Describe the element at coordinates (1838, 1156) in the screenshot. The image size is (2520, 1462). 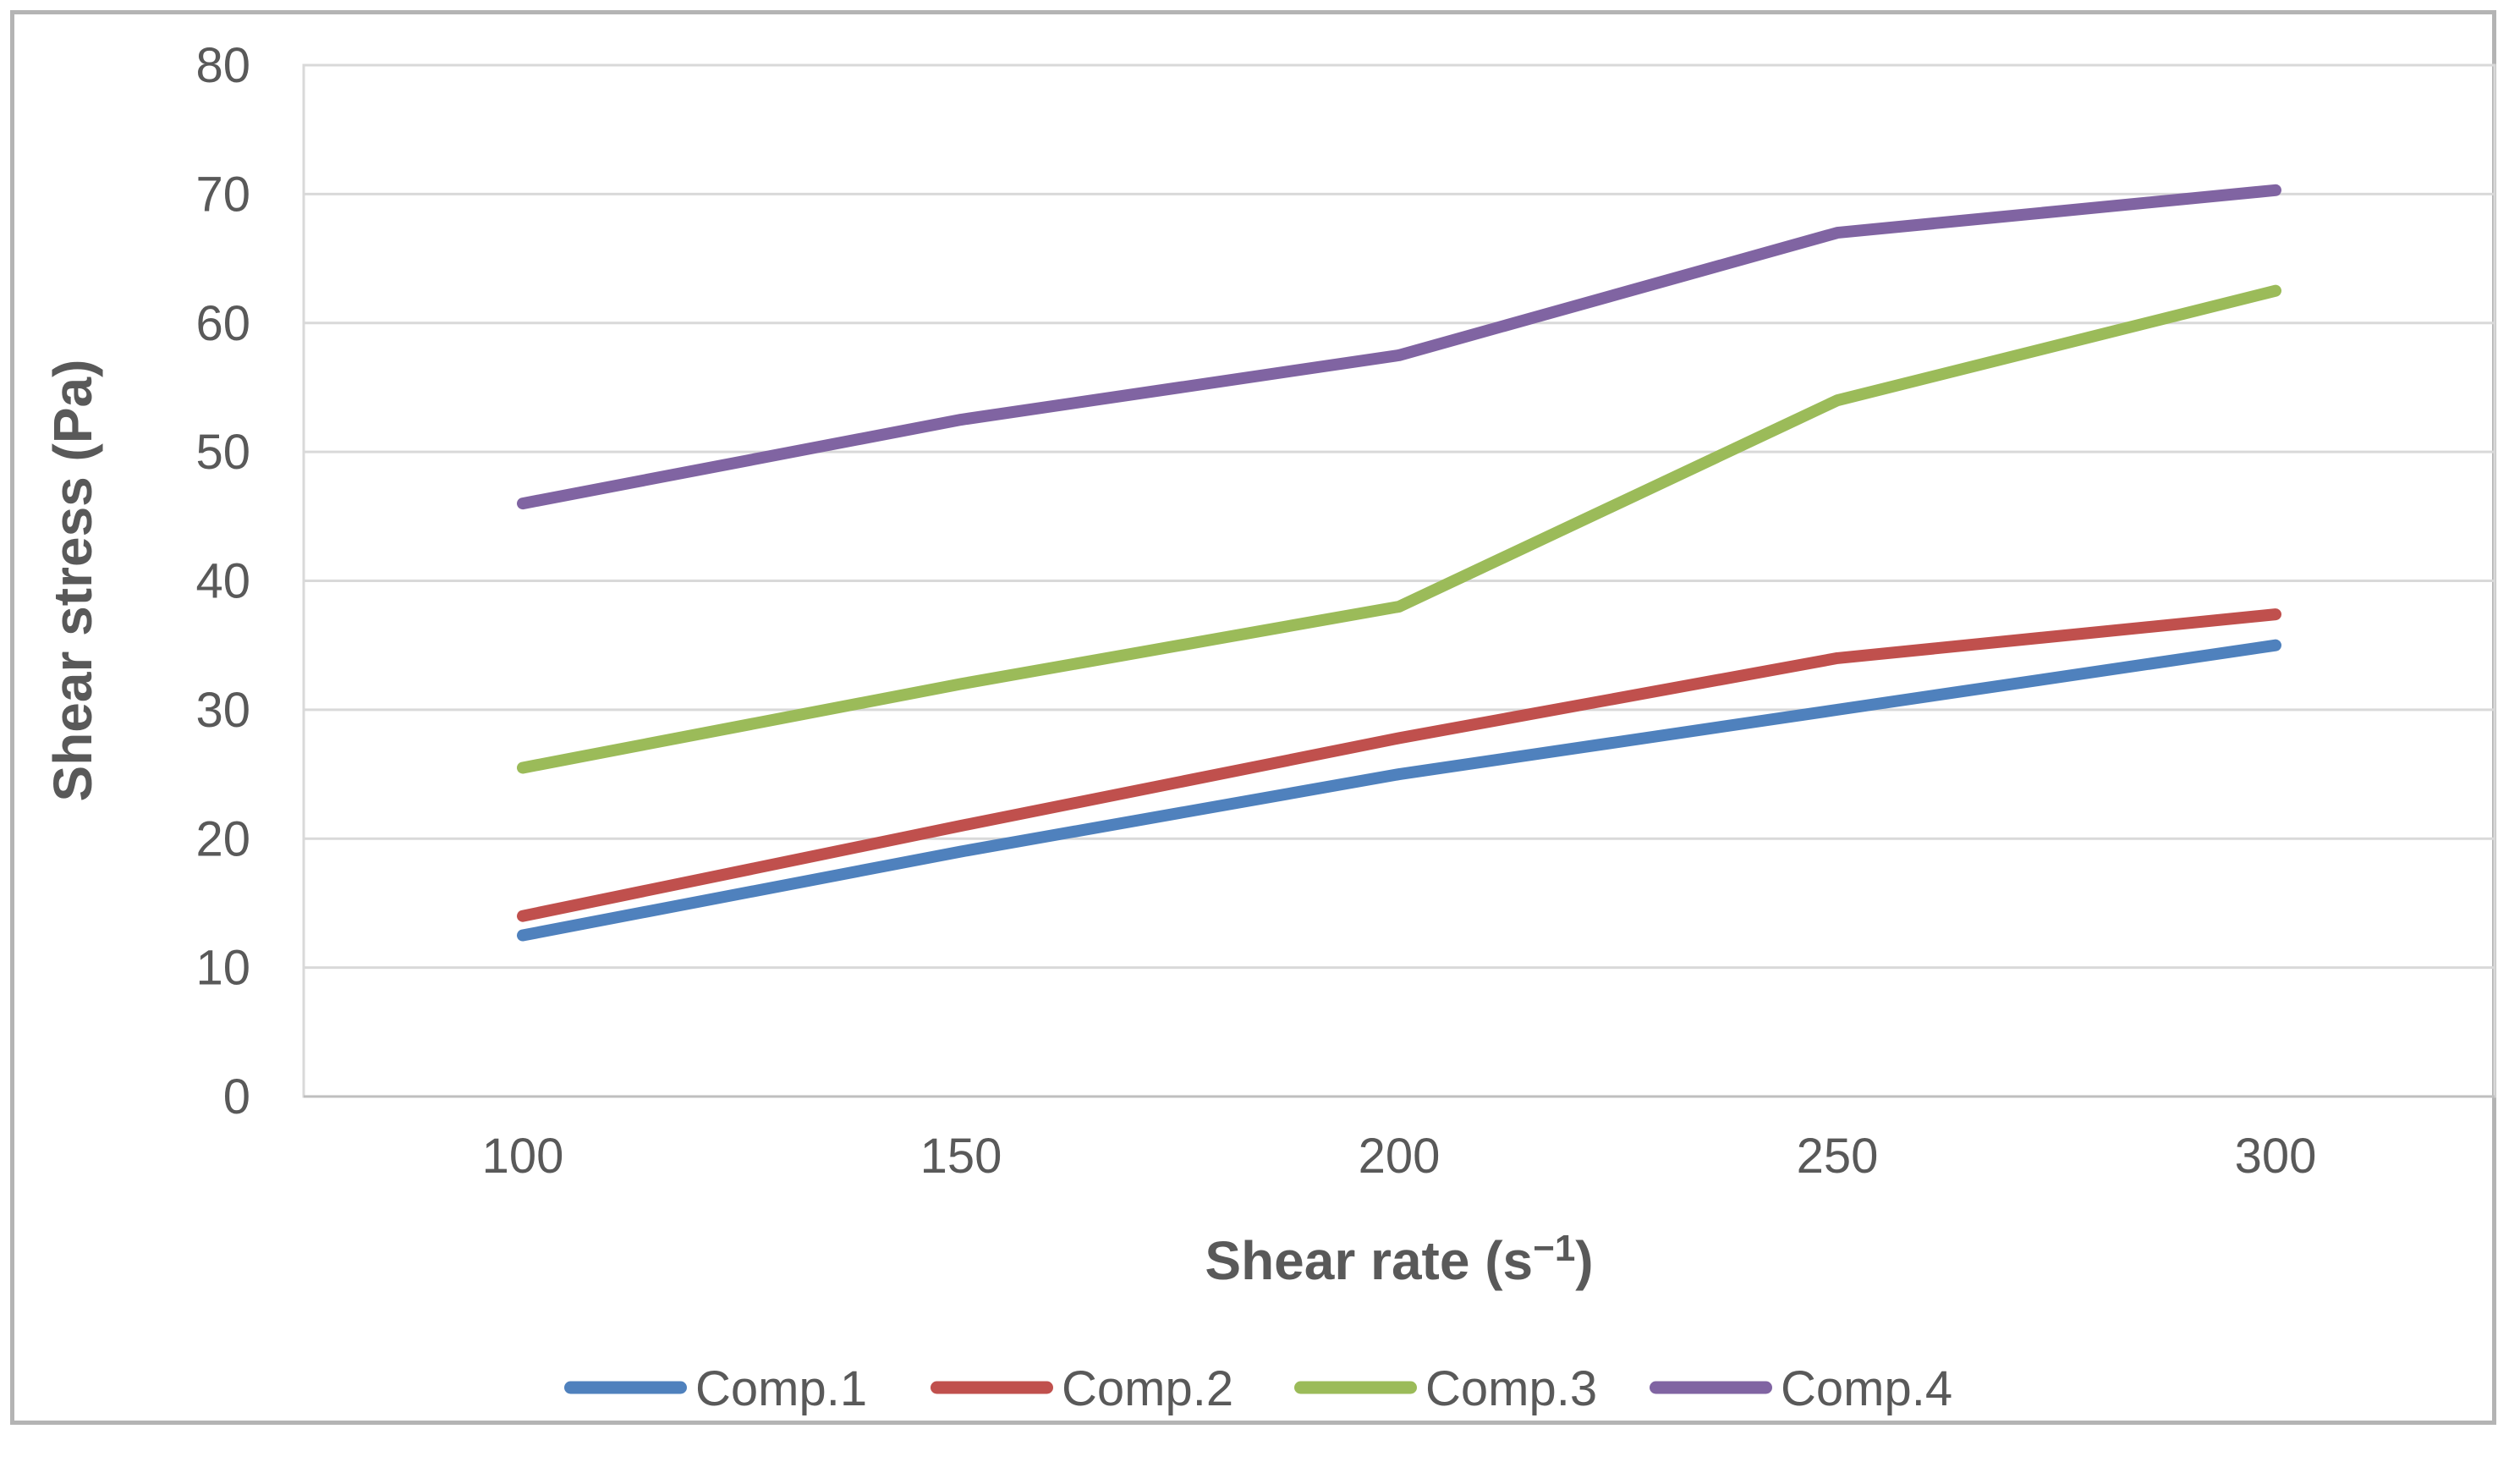
I see `x-tick-label-250: 250` at that location.